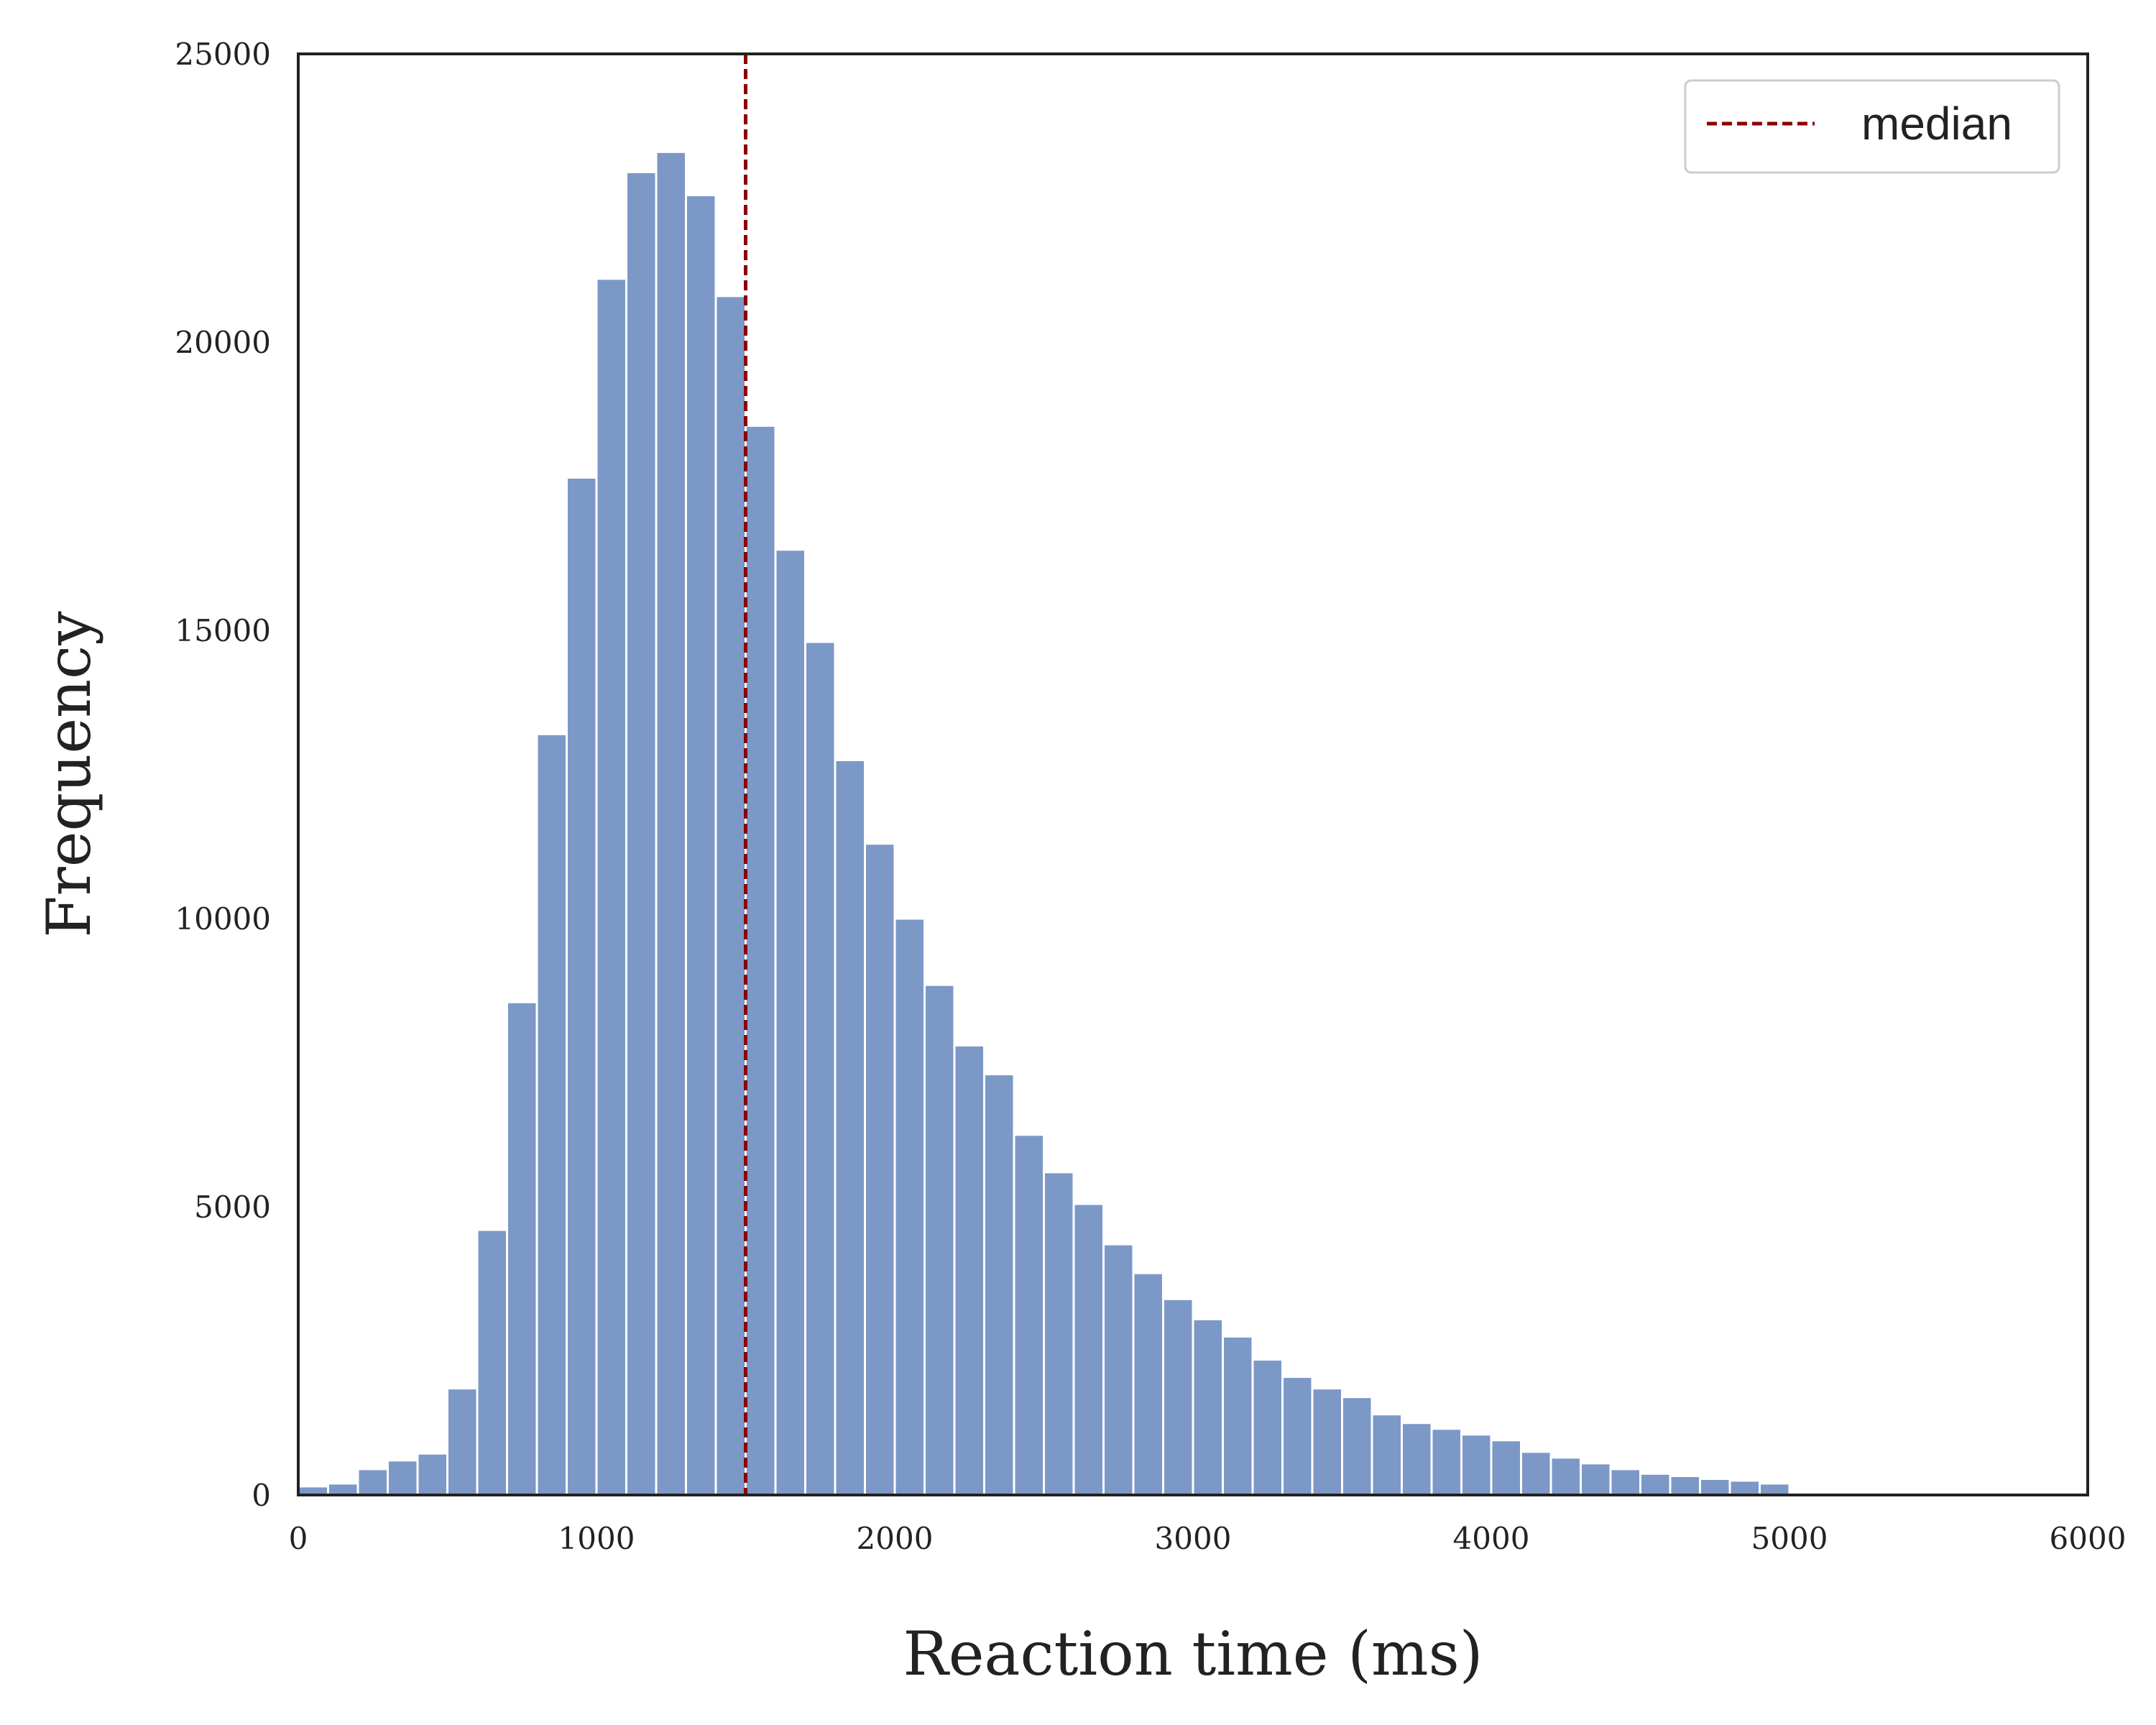  I want to click on y-tick-label: 0, so click(262, 1495).